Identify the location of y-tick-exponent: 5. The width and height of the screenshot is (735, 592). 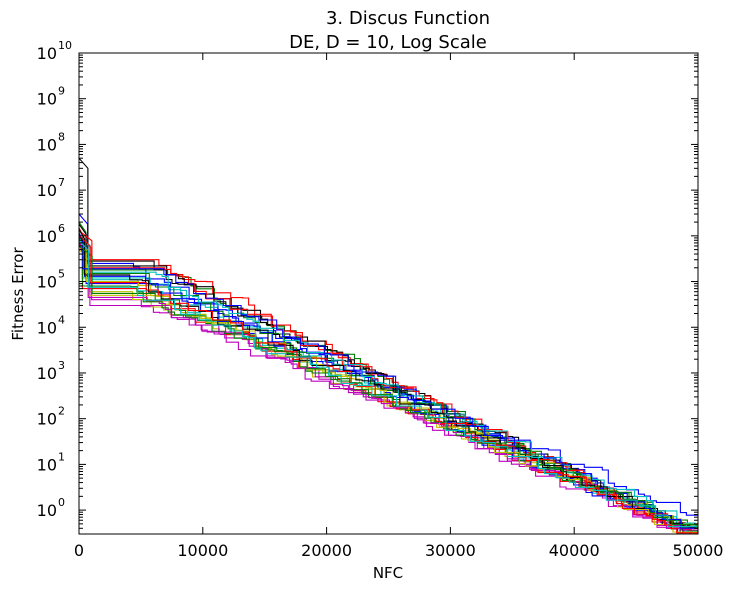
(61, 274).